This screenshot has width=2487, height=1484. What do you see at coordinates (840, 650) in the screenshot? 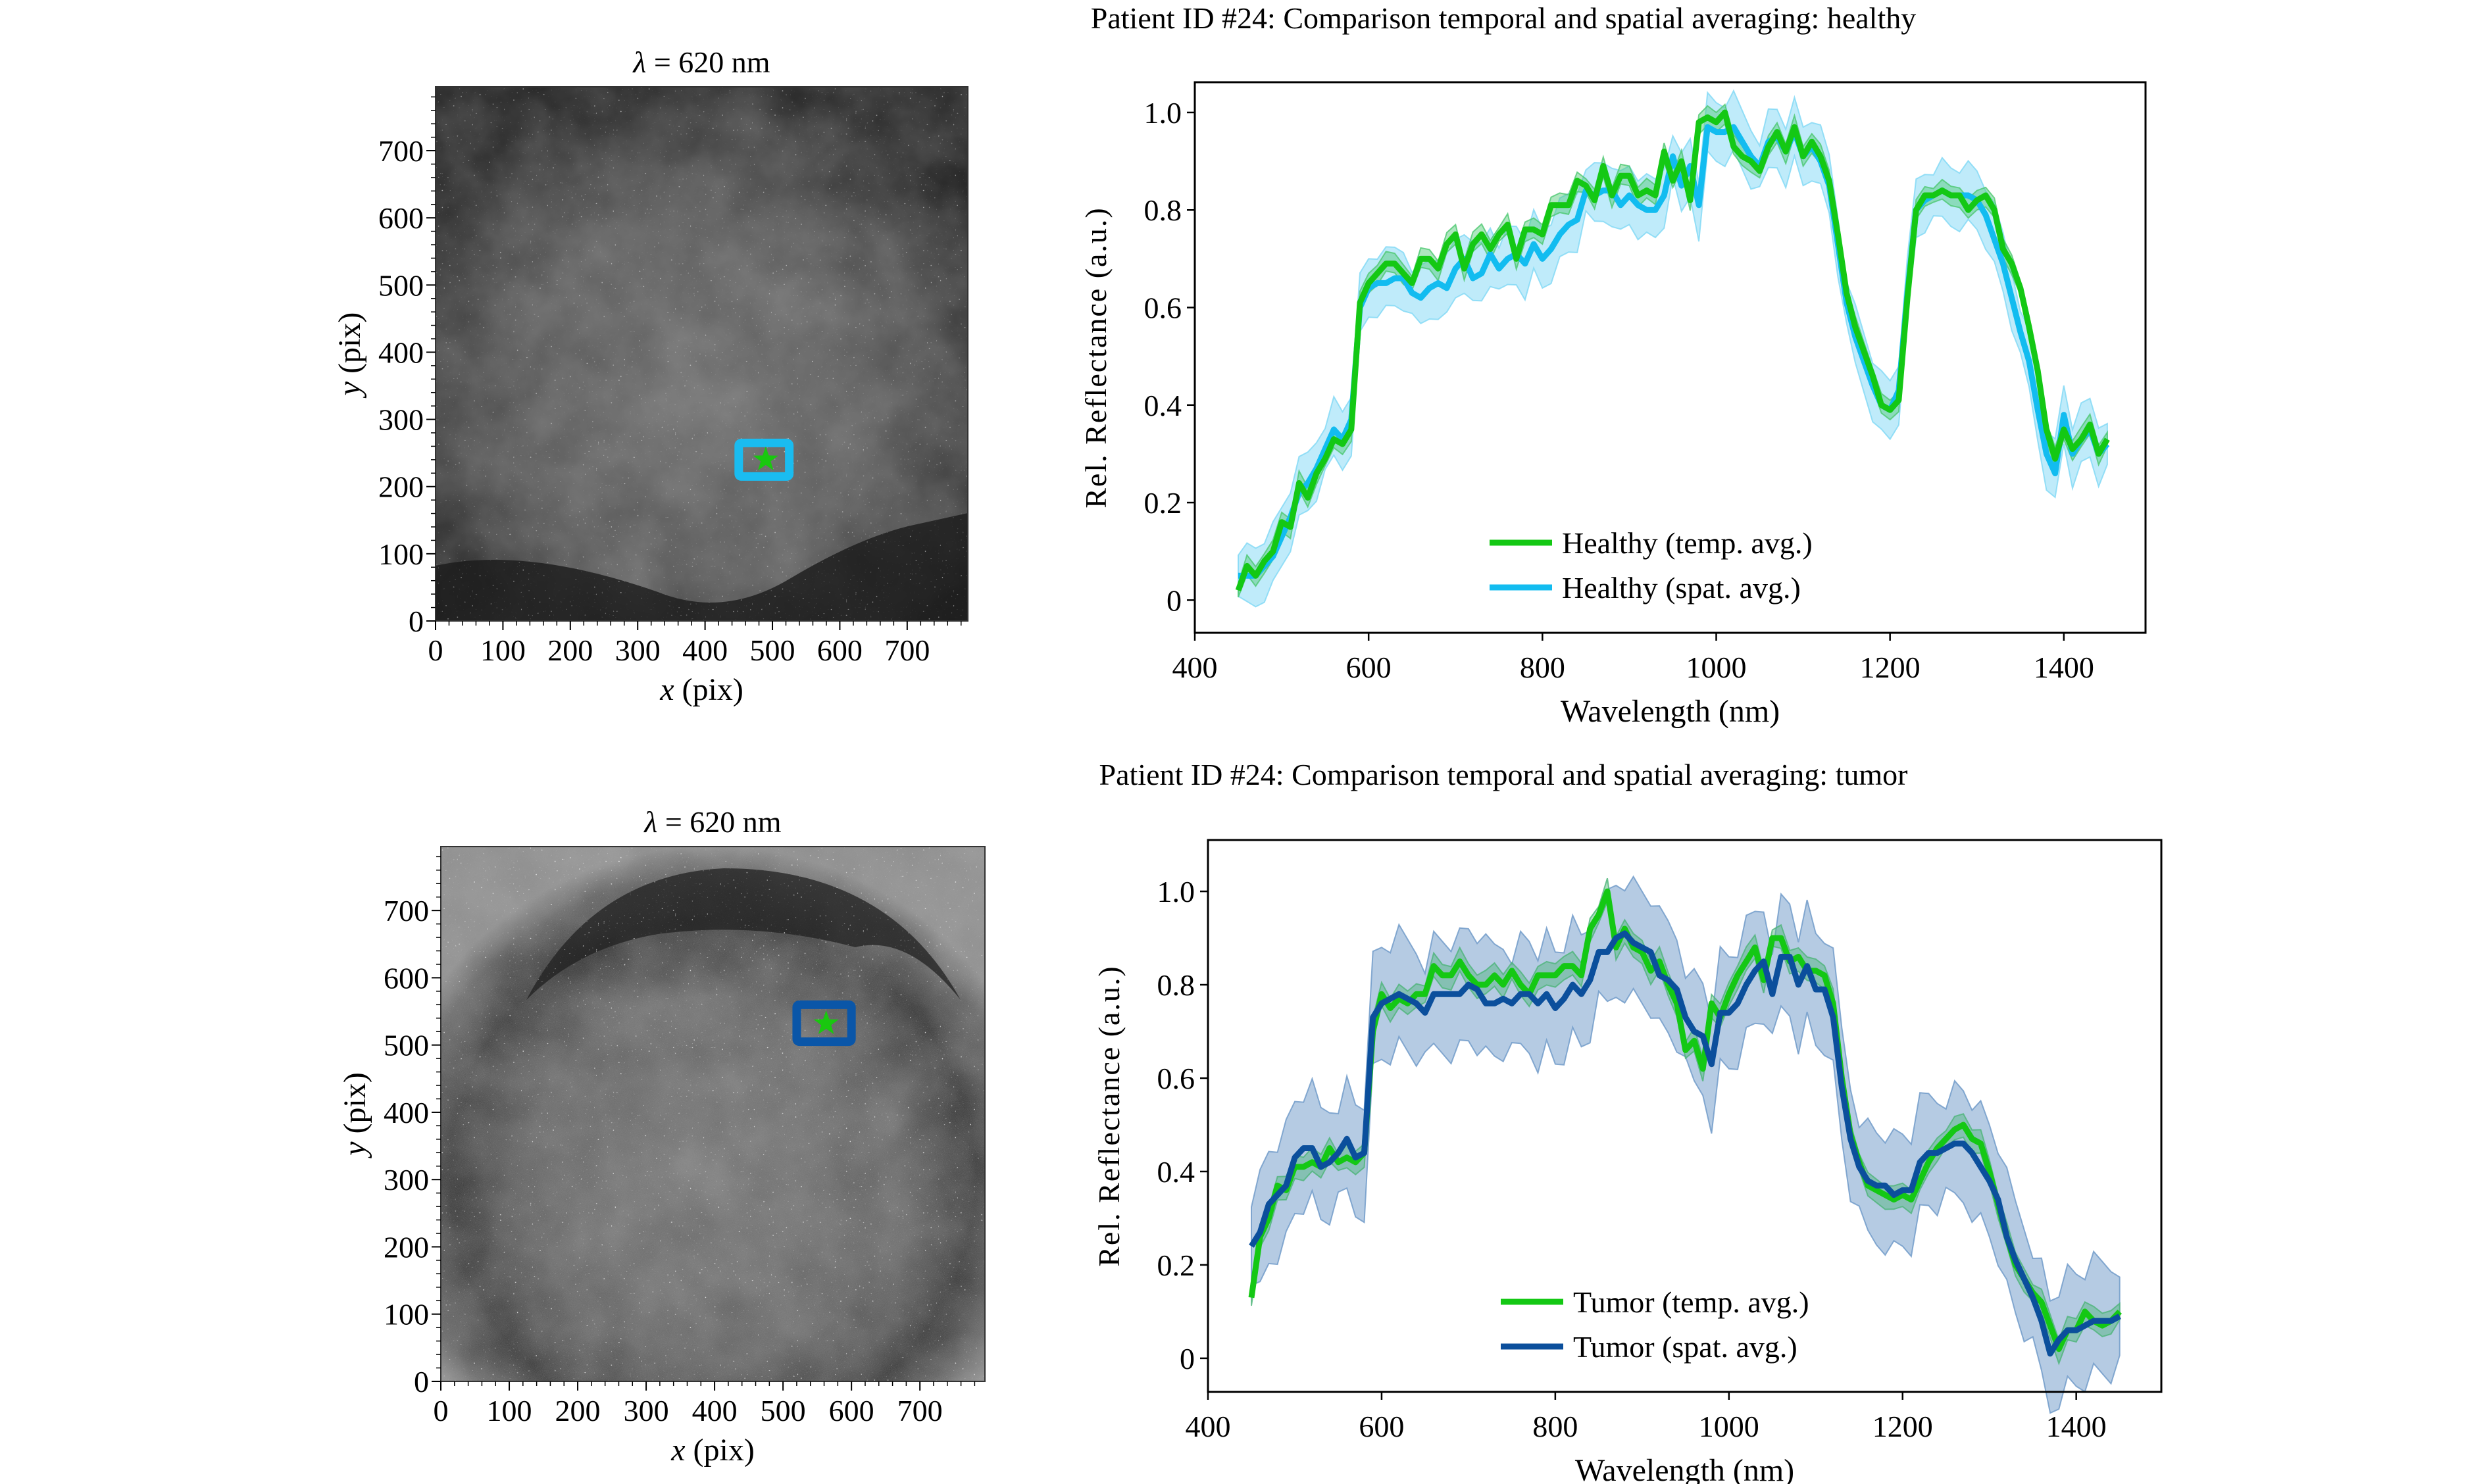
I see `x-tick-label: 600` at bounding box center [840, 650].